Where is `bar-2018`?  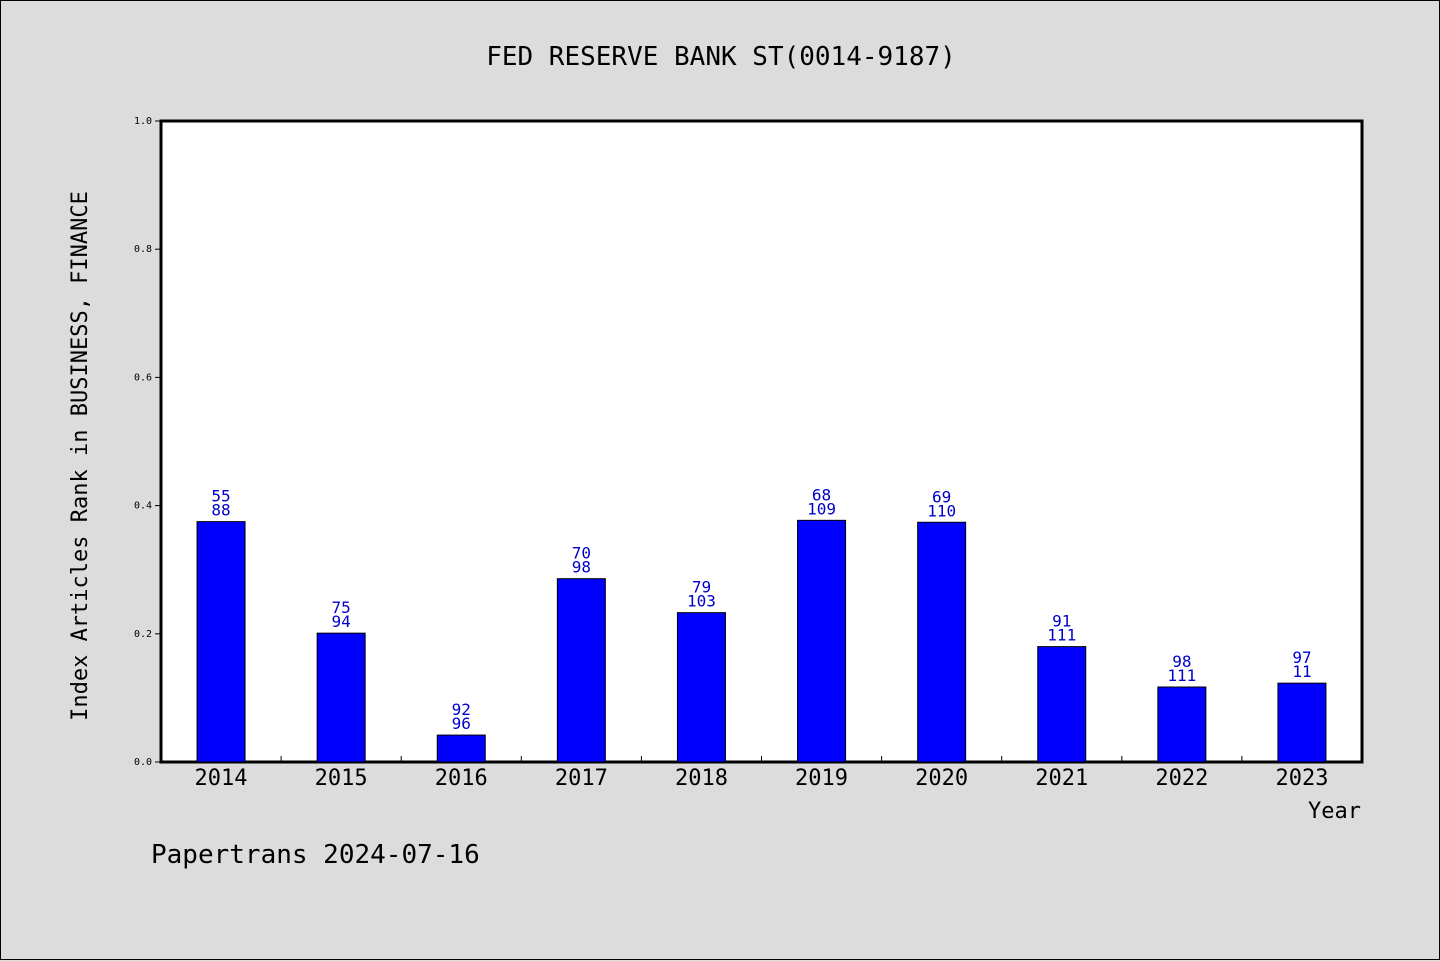 bar-2018 is located at coordinates (701, 687).